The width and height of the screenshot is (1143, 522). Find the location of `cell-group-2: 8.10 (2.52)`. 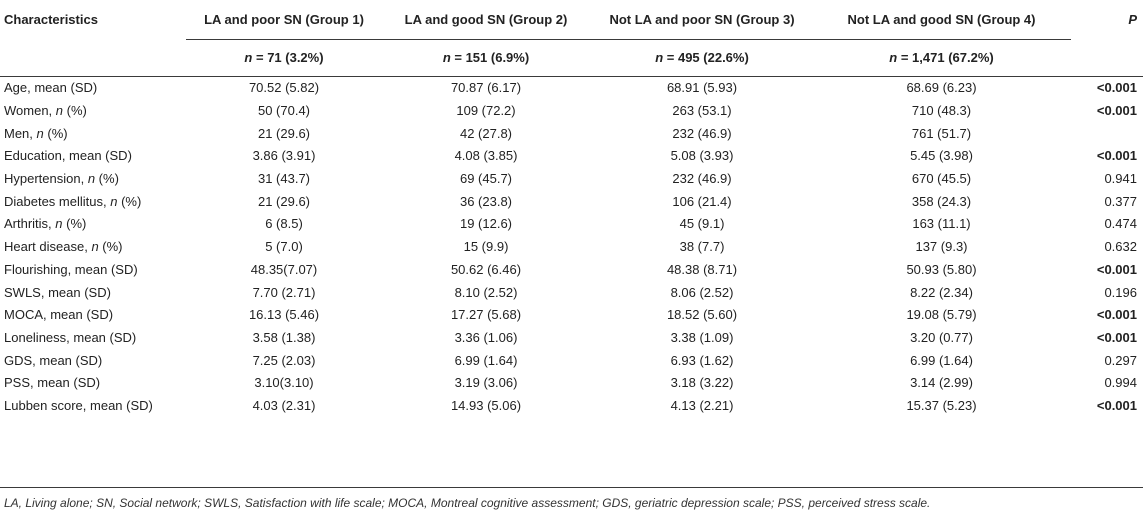

cell-group-2: 8.10 (2.52) is located at coordinates (486, 292).